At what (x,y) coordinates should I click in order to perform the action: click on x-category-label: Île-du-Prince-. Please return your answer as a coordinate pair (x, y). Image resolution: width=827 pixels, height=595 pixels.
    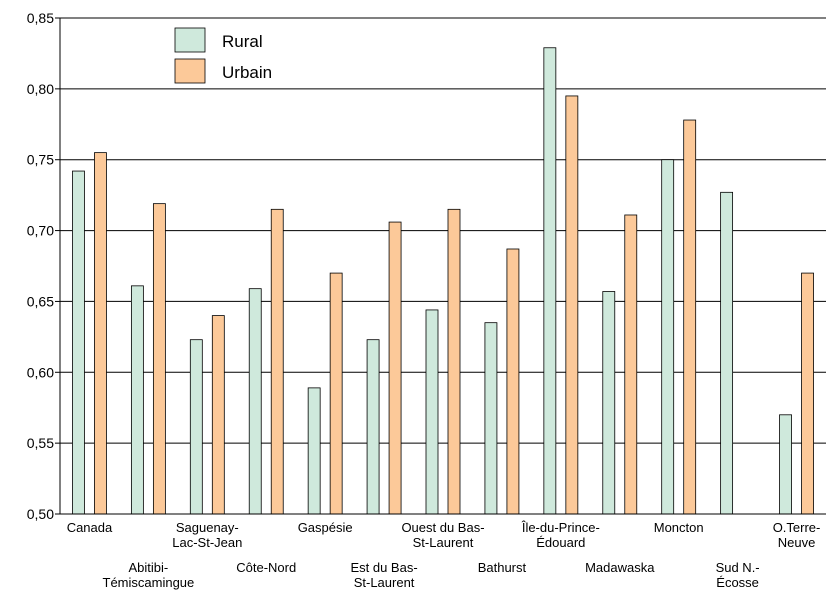
    Looking at the image, I should click on (560, 527).